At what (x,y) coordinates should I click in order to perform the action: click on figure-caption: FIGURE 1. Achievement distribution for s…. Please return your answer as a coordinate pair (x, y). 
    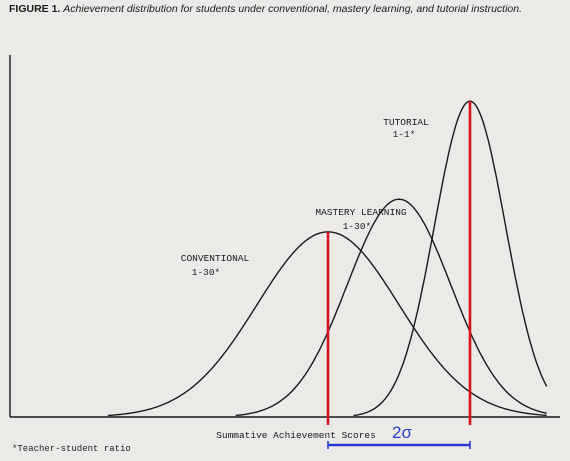
    Looking at the image, I should click on (285, 9).